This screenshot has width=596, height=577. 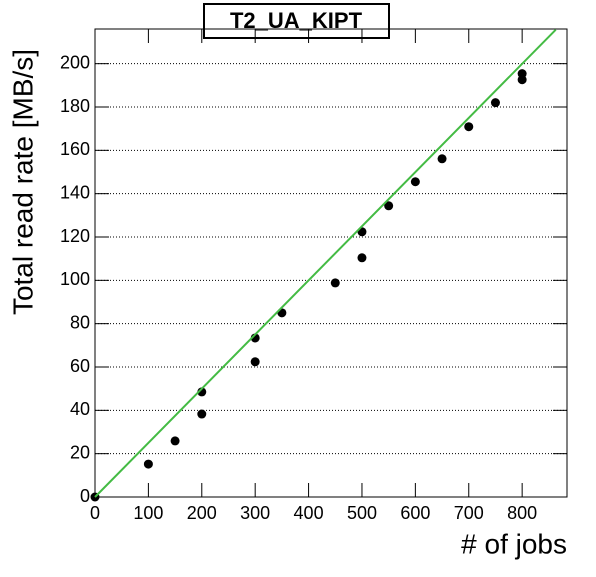 I want to click on y-tick-label: 80, so click(x=80, y=322).